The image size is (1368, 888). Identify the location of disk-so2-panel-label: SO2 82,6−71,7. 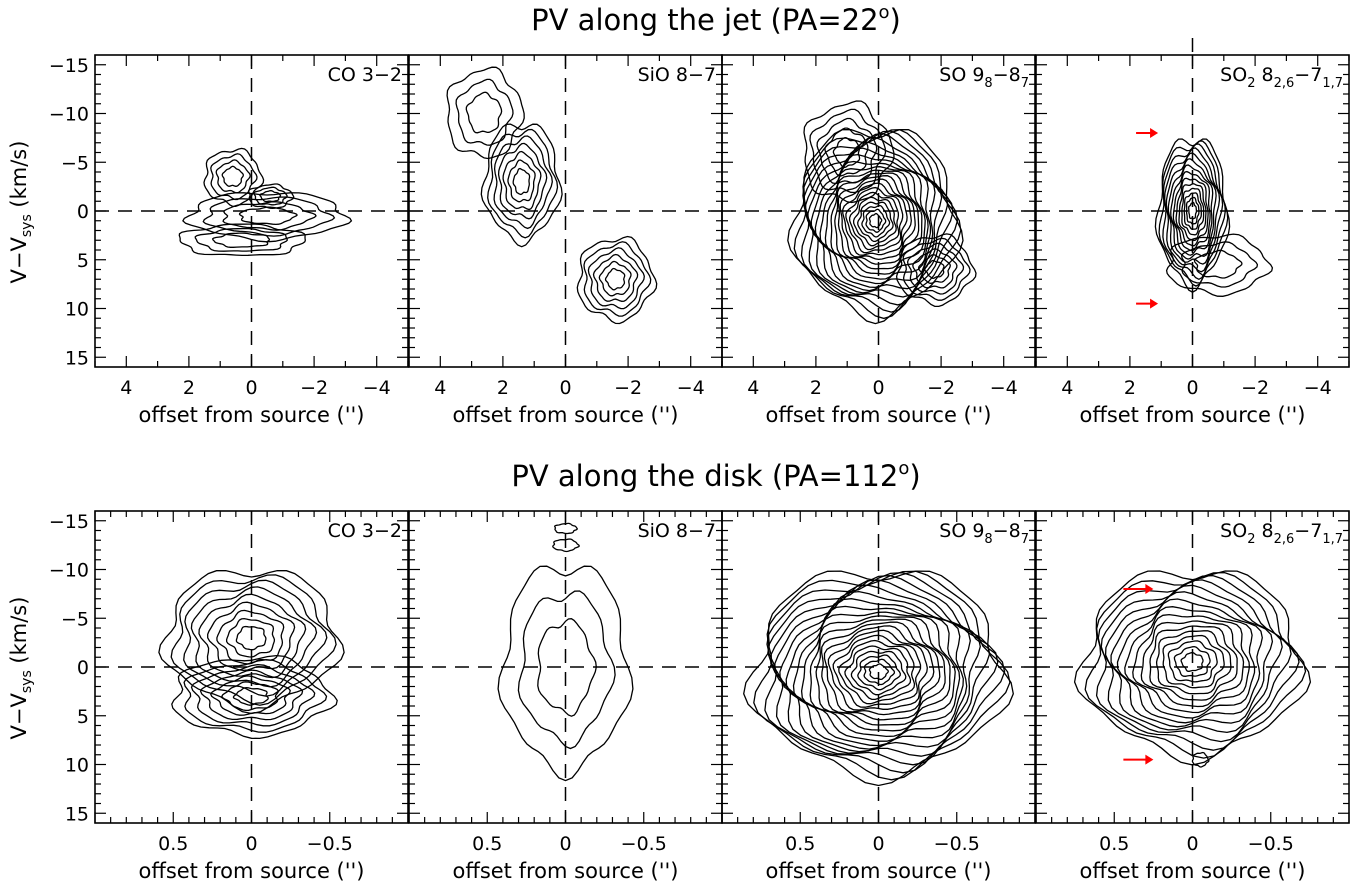
(1281, 533).